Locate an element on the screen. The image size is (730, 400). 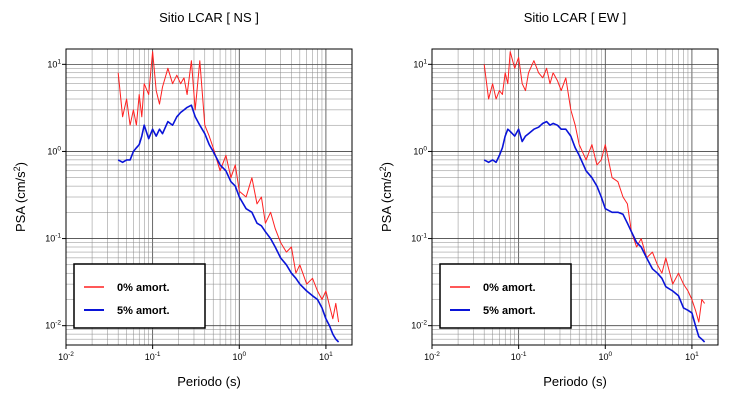
chart-title: Sitio LCAR [ EW ] is located at coordinates (575, 17).